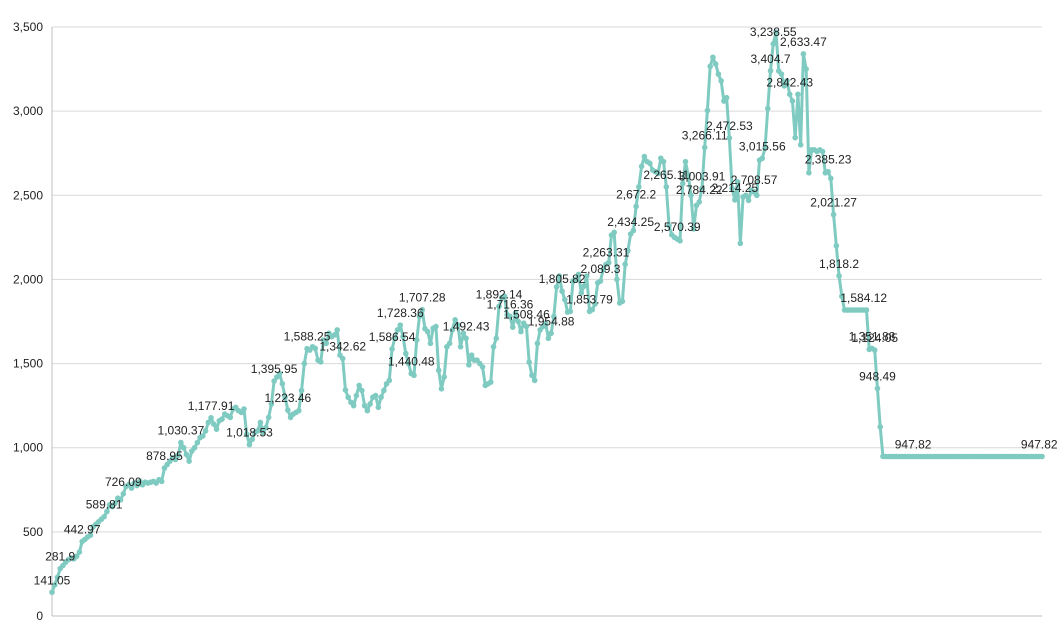 The image size is (1057, 626). I want to click on data-label: 878.95, so click(164, 456).